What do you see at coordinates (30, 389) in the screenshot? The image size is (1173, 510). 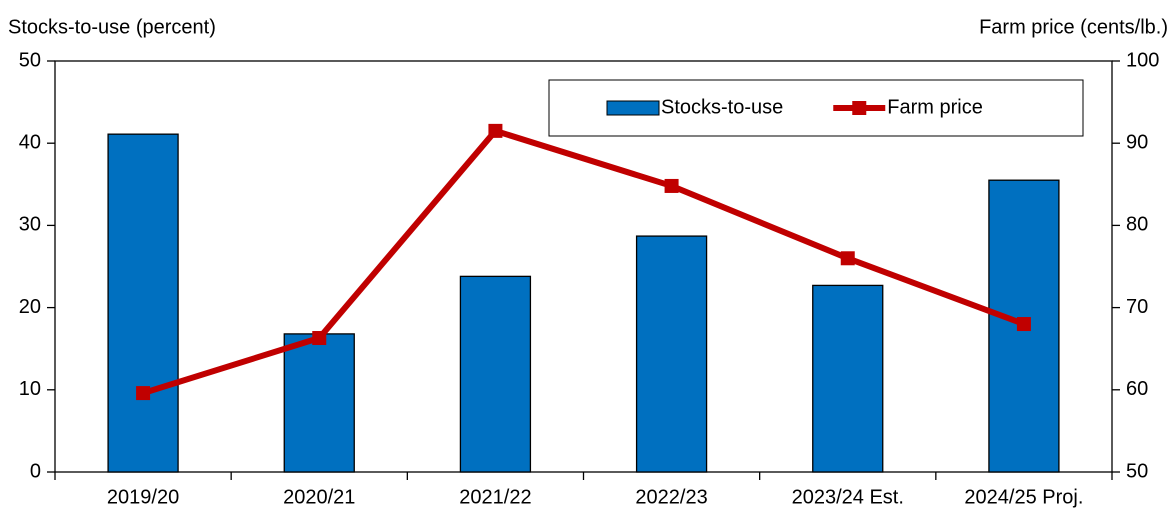 I see `y-tick-label: 10` at bounding box center [30, 389].